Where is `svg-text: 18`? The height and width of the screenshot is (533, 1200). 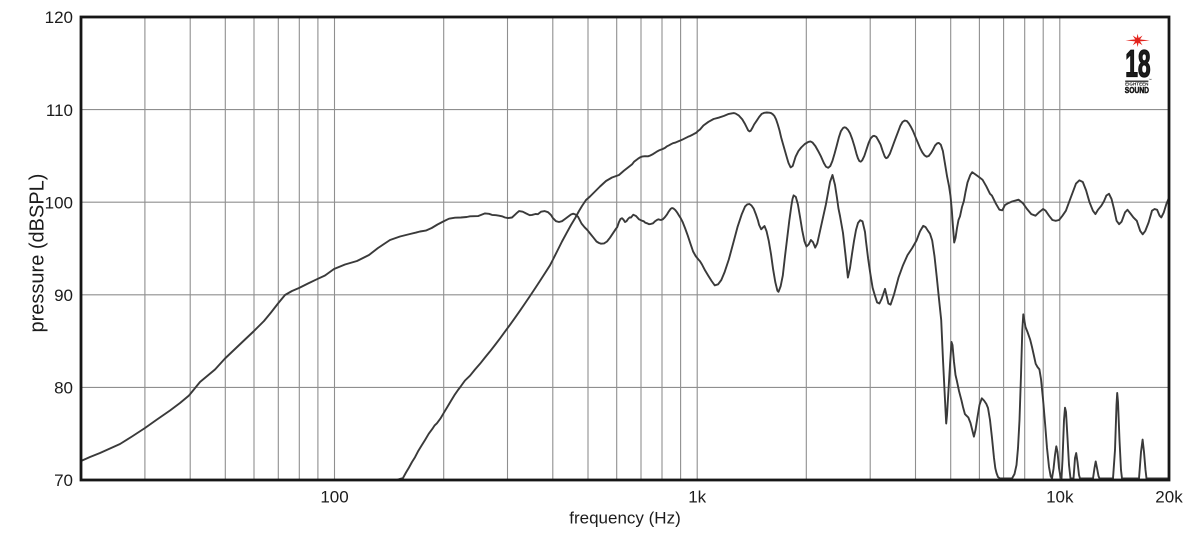 svg-text: 18 is located at coordinates (1137, 64).